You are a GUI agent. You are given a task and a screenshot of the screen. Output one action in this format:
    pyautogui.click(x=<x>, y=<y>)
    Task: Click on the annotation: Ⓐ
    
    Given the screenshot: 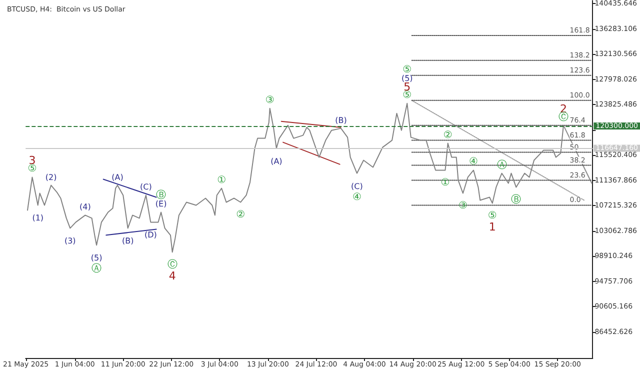 What is the action you would take?
    pyautogui.click(x=97, y=268)
    